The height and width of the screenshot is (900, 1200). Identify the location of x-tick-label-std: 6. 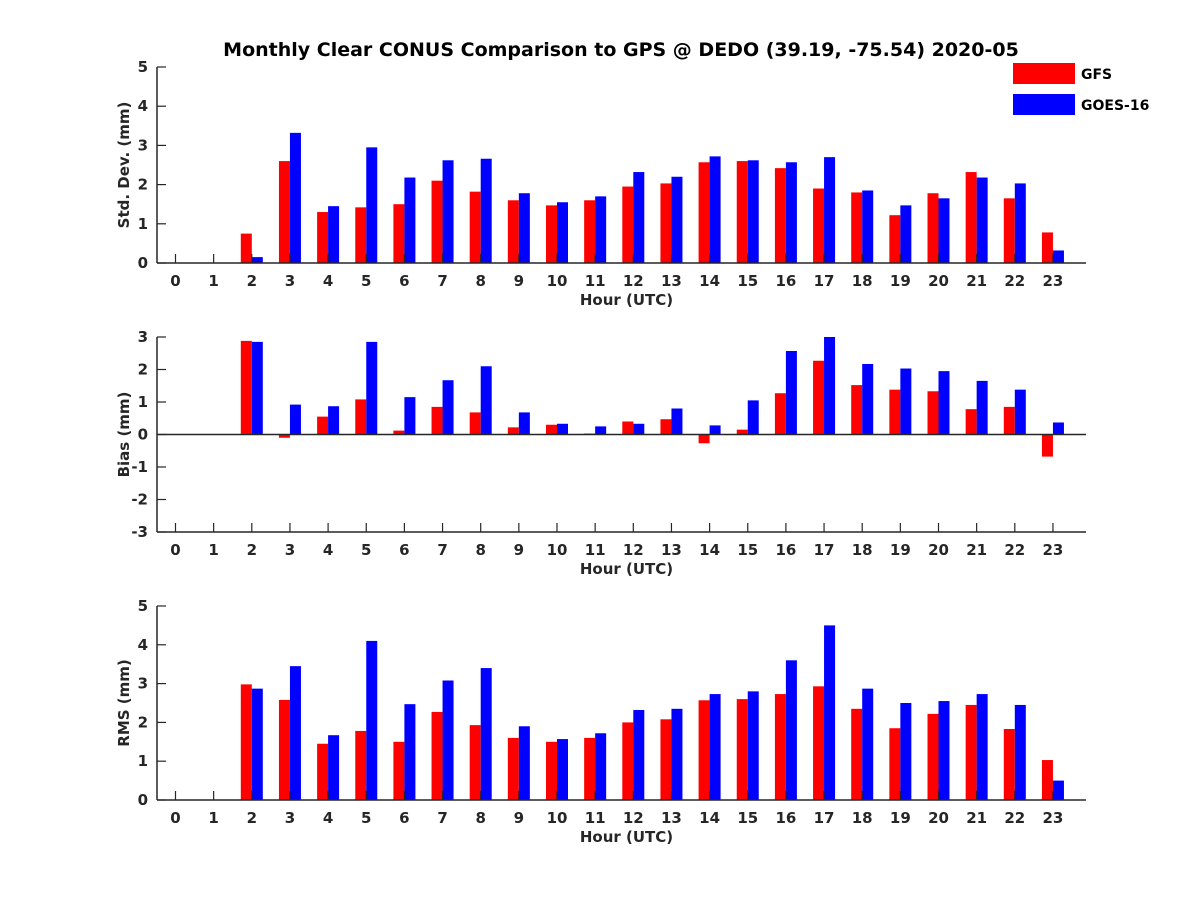
(404, 281).